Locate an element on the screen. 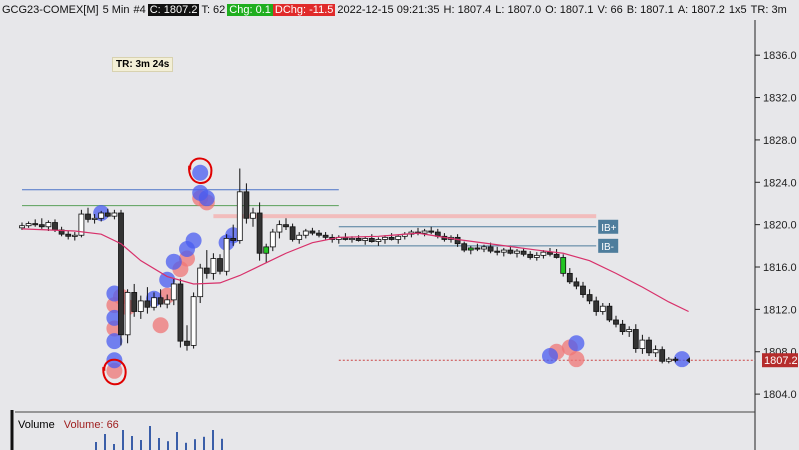 The height and width of the screenshot is (450, 799). change-box: Chg: 0.1 is located at coordinates (250, 9).